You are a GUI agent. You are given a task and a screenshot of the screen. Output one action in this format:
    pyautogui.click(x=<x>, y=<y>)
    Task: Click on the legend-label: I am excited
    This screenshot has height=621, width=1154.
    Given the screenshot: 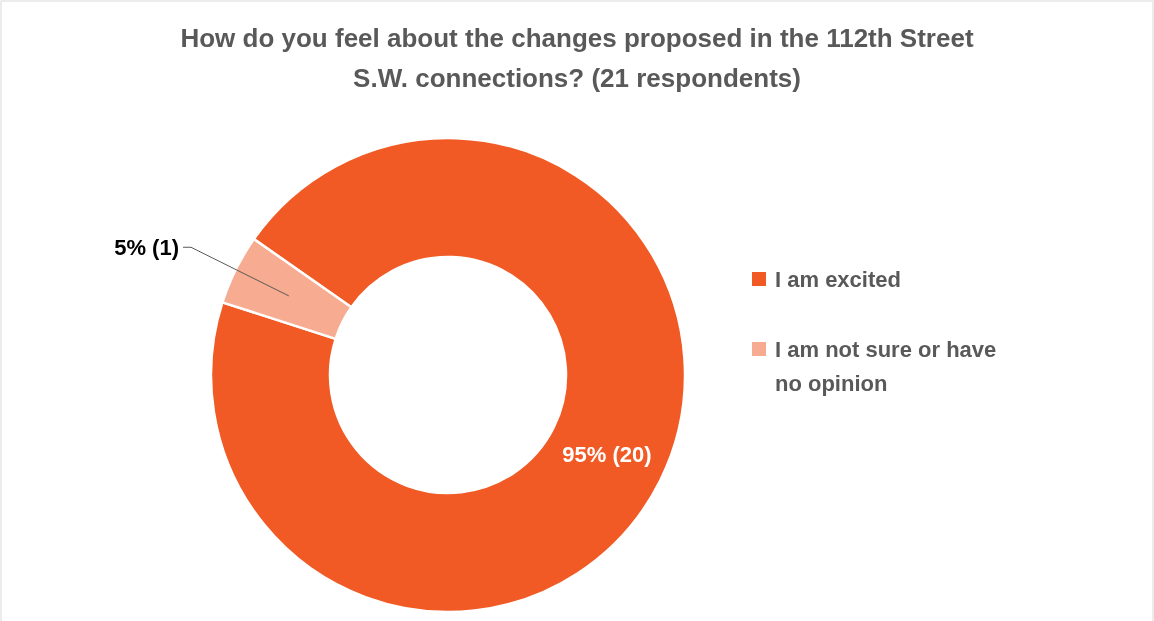 What is the action you would take?
    pyautogui.click(x=838, y=279)
    